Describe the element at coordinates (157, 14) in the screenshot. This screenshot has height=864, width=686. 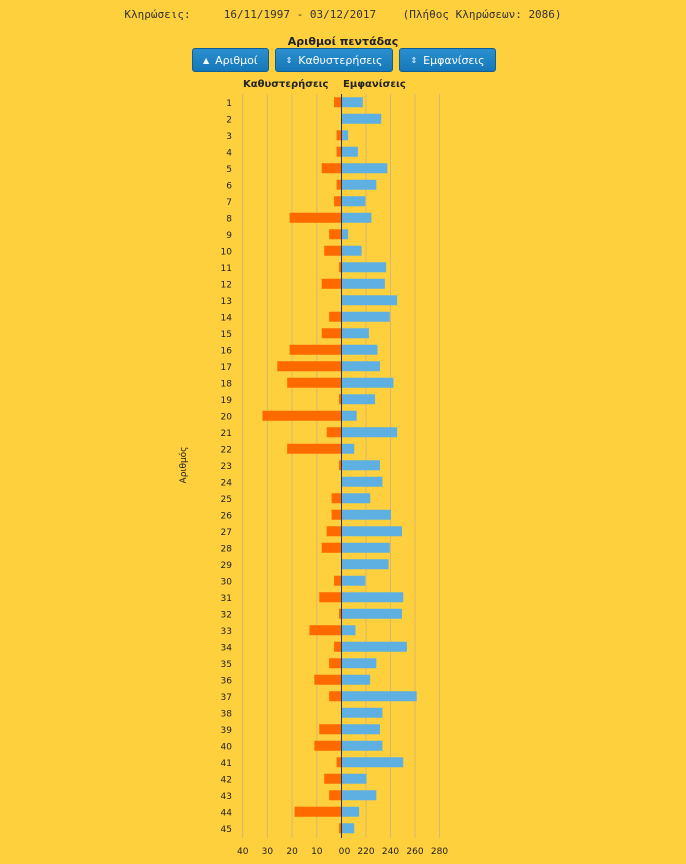
I see `draws-label: Κληρώσεις:` at that location.